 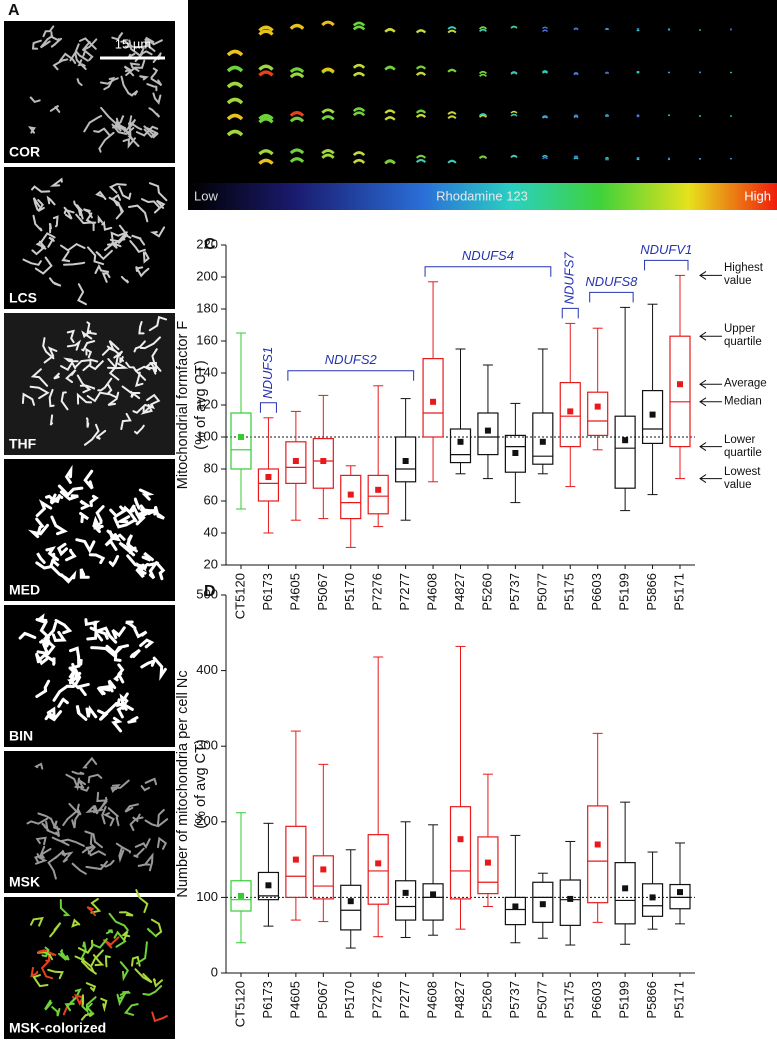 What do you see at coordinates (201, 783) in the screenshot?
I see `y-axis-label: (% of avg CT)` at bounding box center [201, 783].